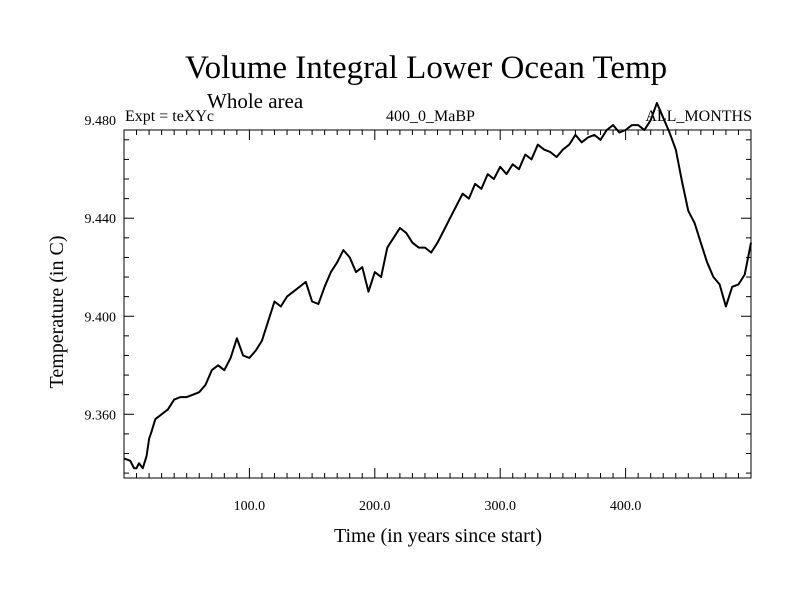 The height and width of the screenshot is (600, 800). I want to click on x-tick-label: 300.0, so click(500, 506).